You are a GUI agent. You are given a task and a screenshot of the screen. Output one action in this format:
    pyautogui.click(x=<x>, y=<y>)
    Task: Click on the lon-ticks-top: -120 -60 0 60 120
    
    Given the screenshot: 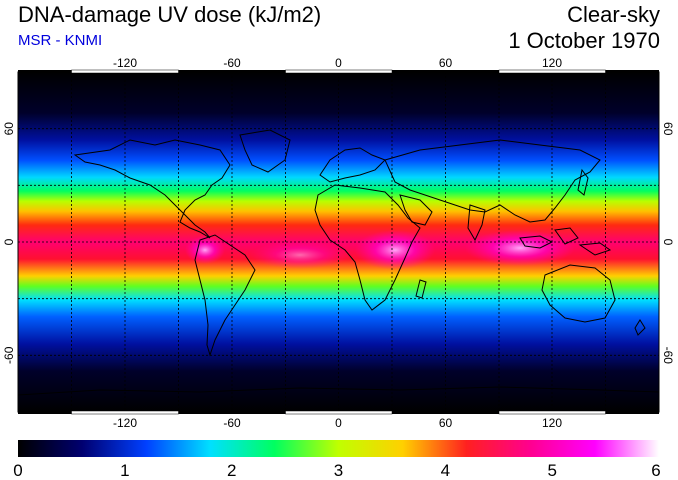 What is the action you would take?
    pyautogui.click(x=337, y=63)
    